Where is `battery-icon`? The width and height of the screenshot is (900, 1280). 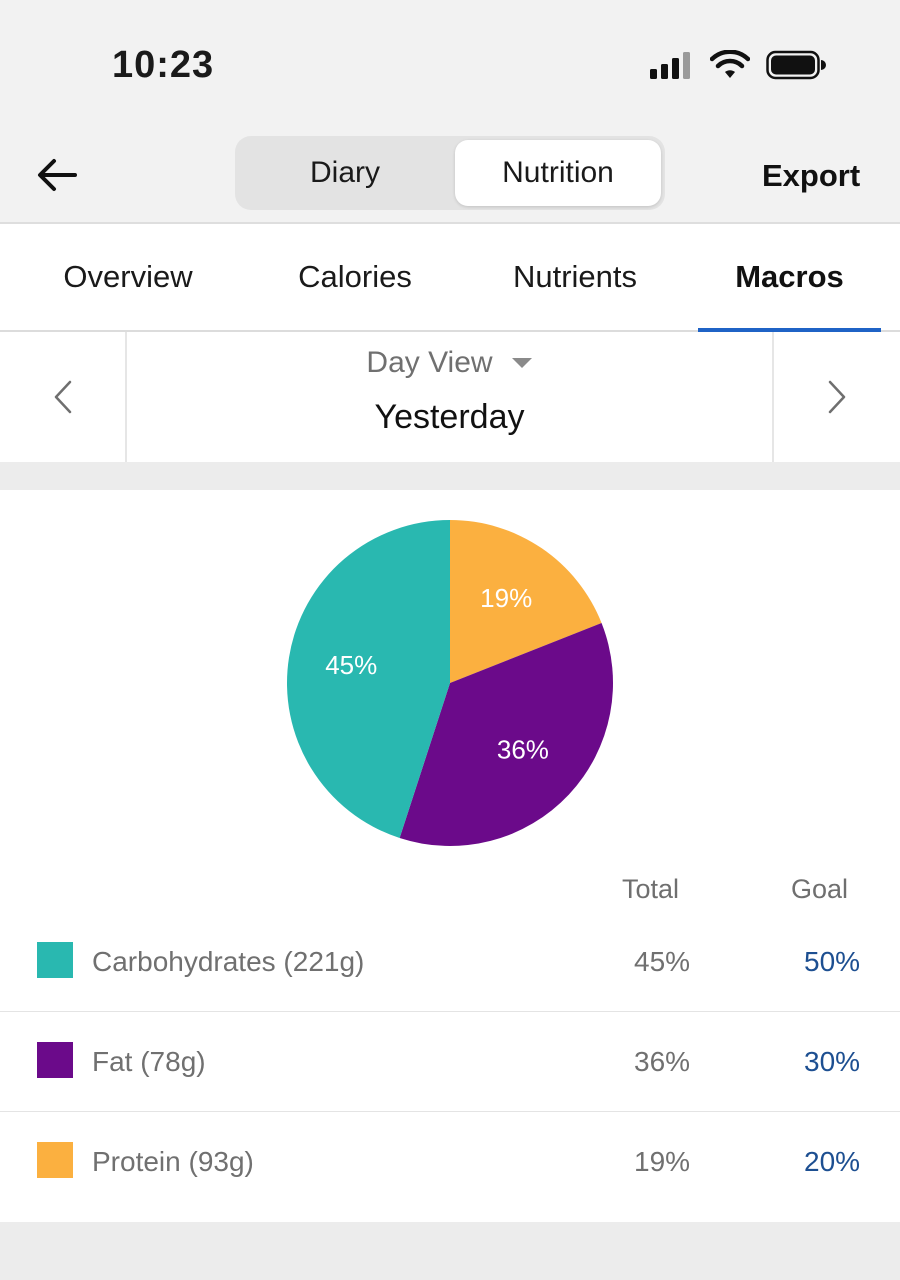
battery-icon is located at coordinates (796, 65).